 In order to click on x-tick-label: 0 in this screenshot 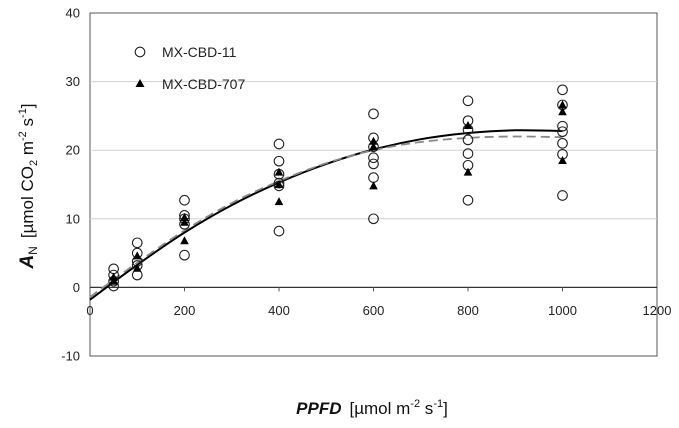, I will do `click(89, 310)`.